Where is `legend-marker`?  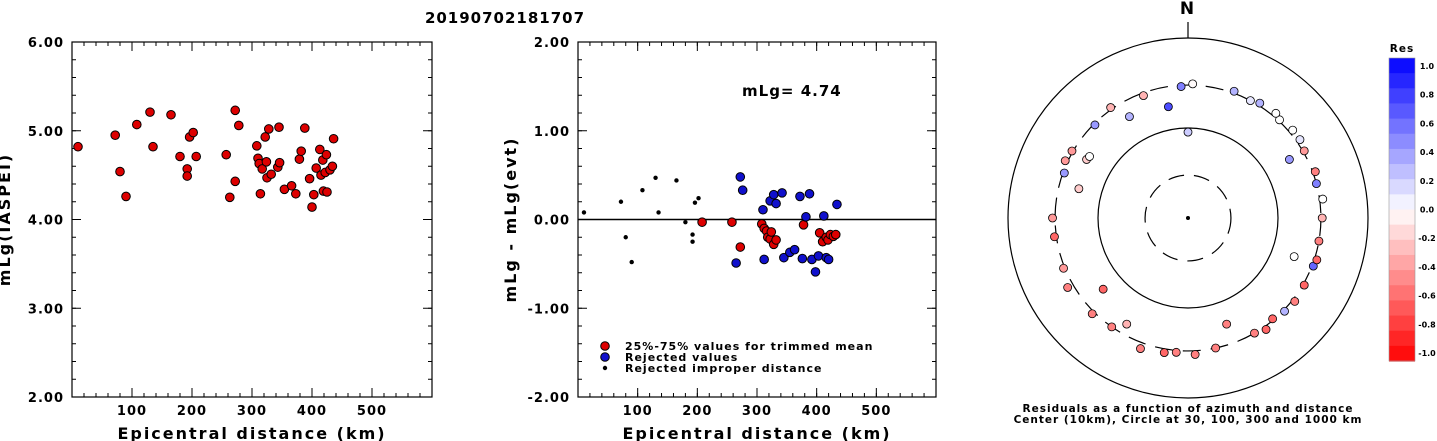 legend-marker is located at coordinates (605, 357).